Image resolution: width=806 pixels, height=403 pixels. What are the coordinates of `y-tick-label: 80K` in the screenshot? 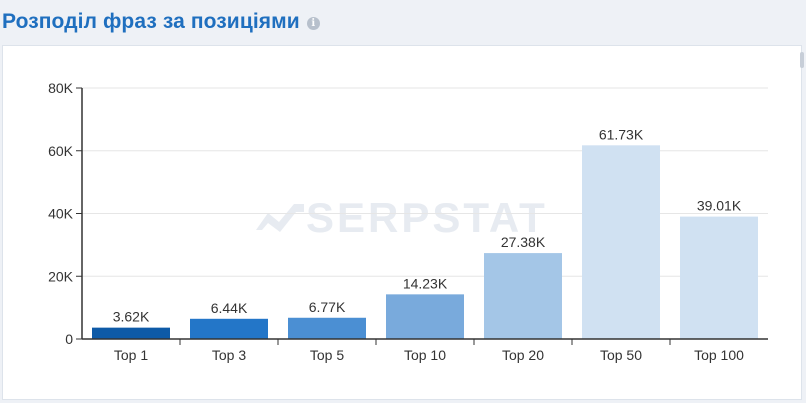 It's located at (61, 88).